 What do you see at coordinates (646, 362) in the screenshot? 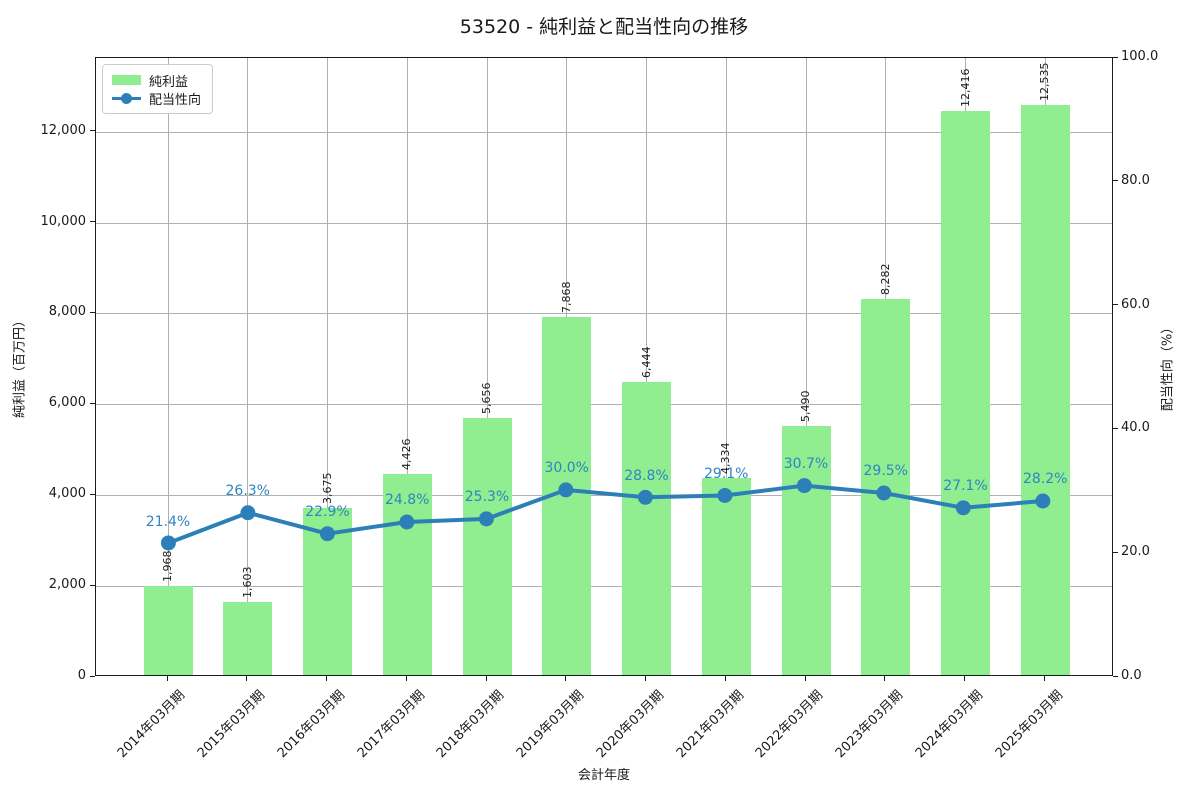
I see `bar-value-label: 6,444` at bounding box center [646, 362].